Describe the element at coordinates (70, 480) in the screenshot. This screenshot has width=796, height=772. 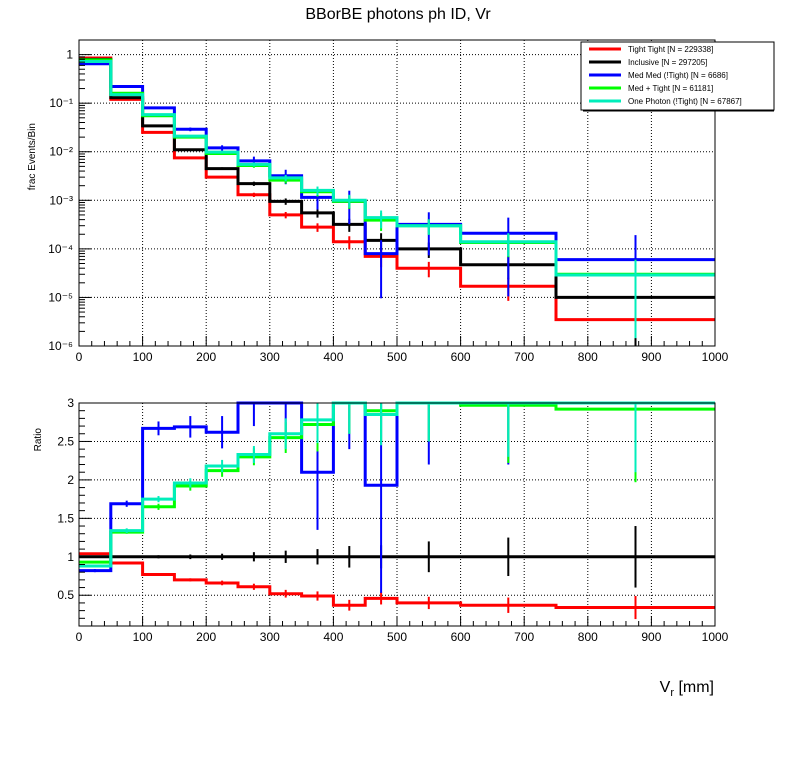
I see `bottom-y-tick-label: 2` at that location.